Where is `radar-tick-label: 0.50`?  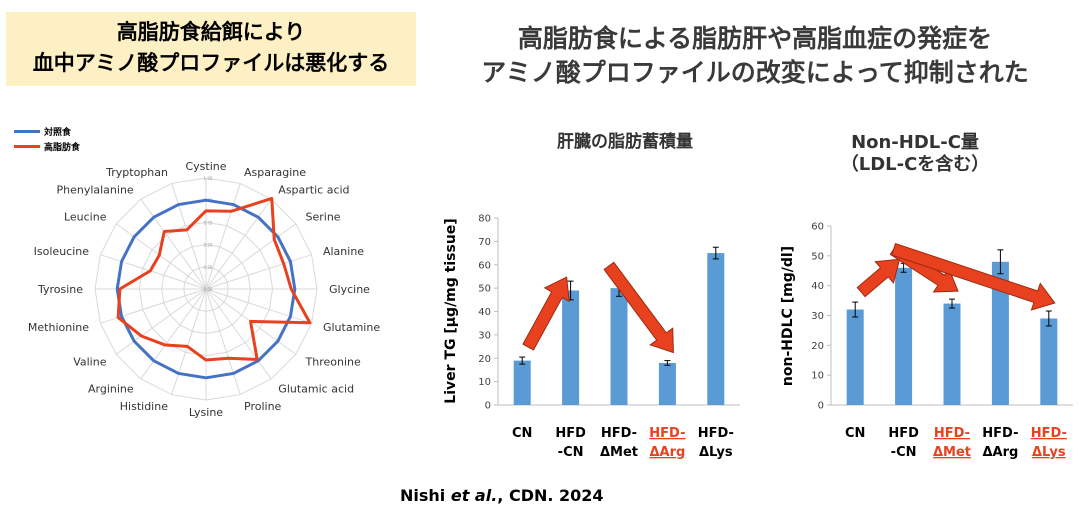 radar-tick-label: 0.50 is located at coordinates (208, 245).